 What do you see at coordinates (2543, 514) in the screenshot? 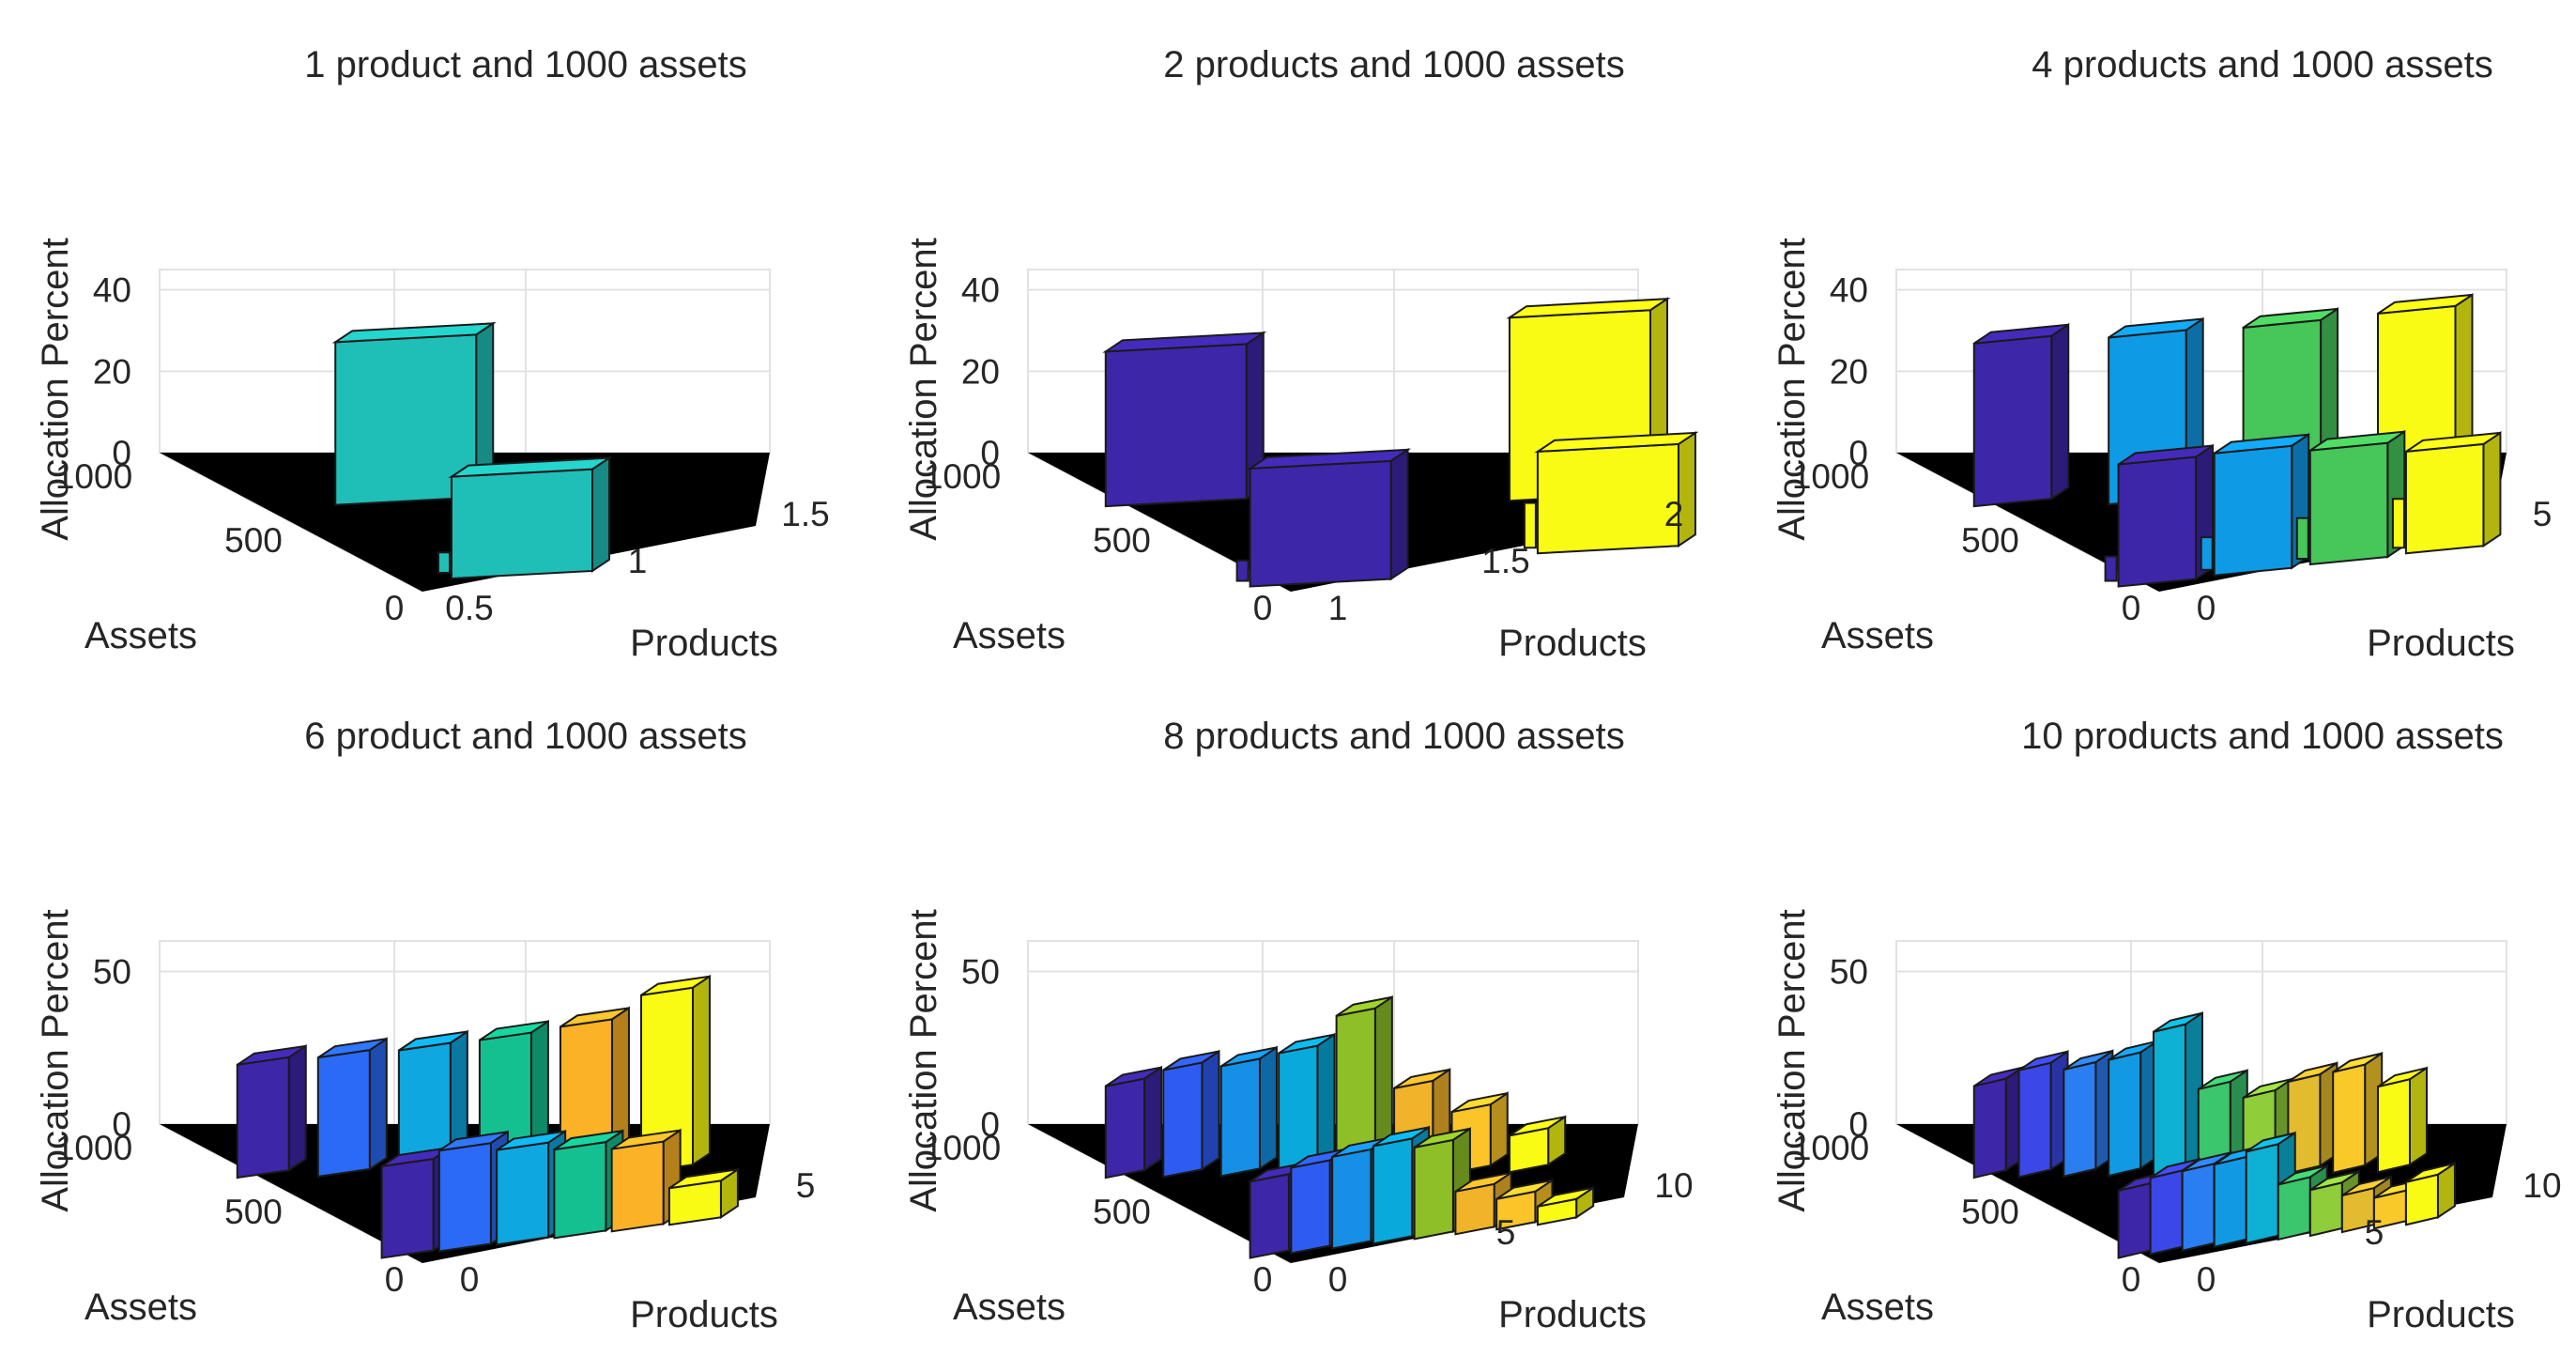
I see `x-tick-label: 5` at bounding box center [2543, 514].